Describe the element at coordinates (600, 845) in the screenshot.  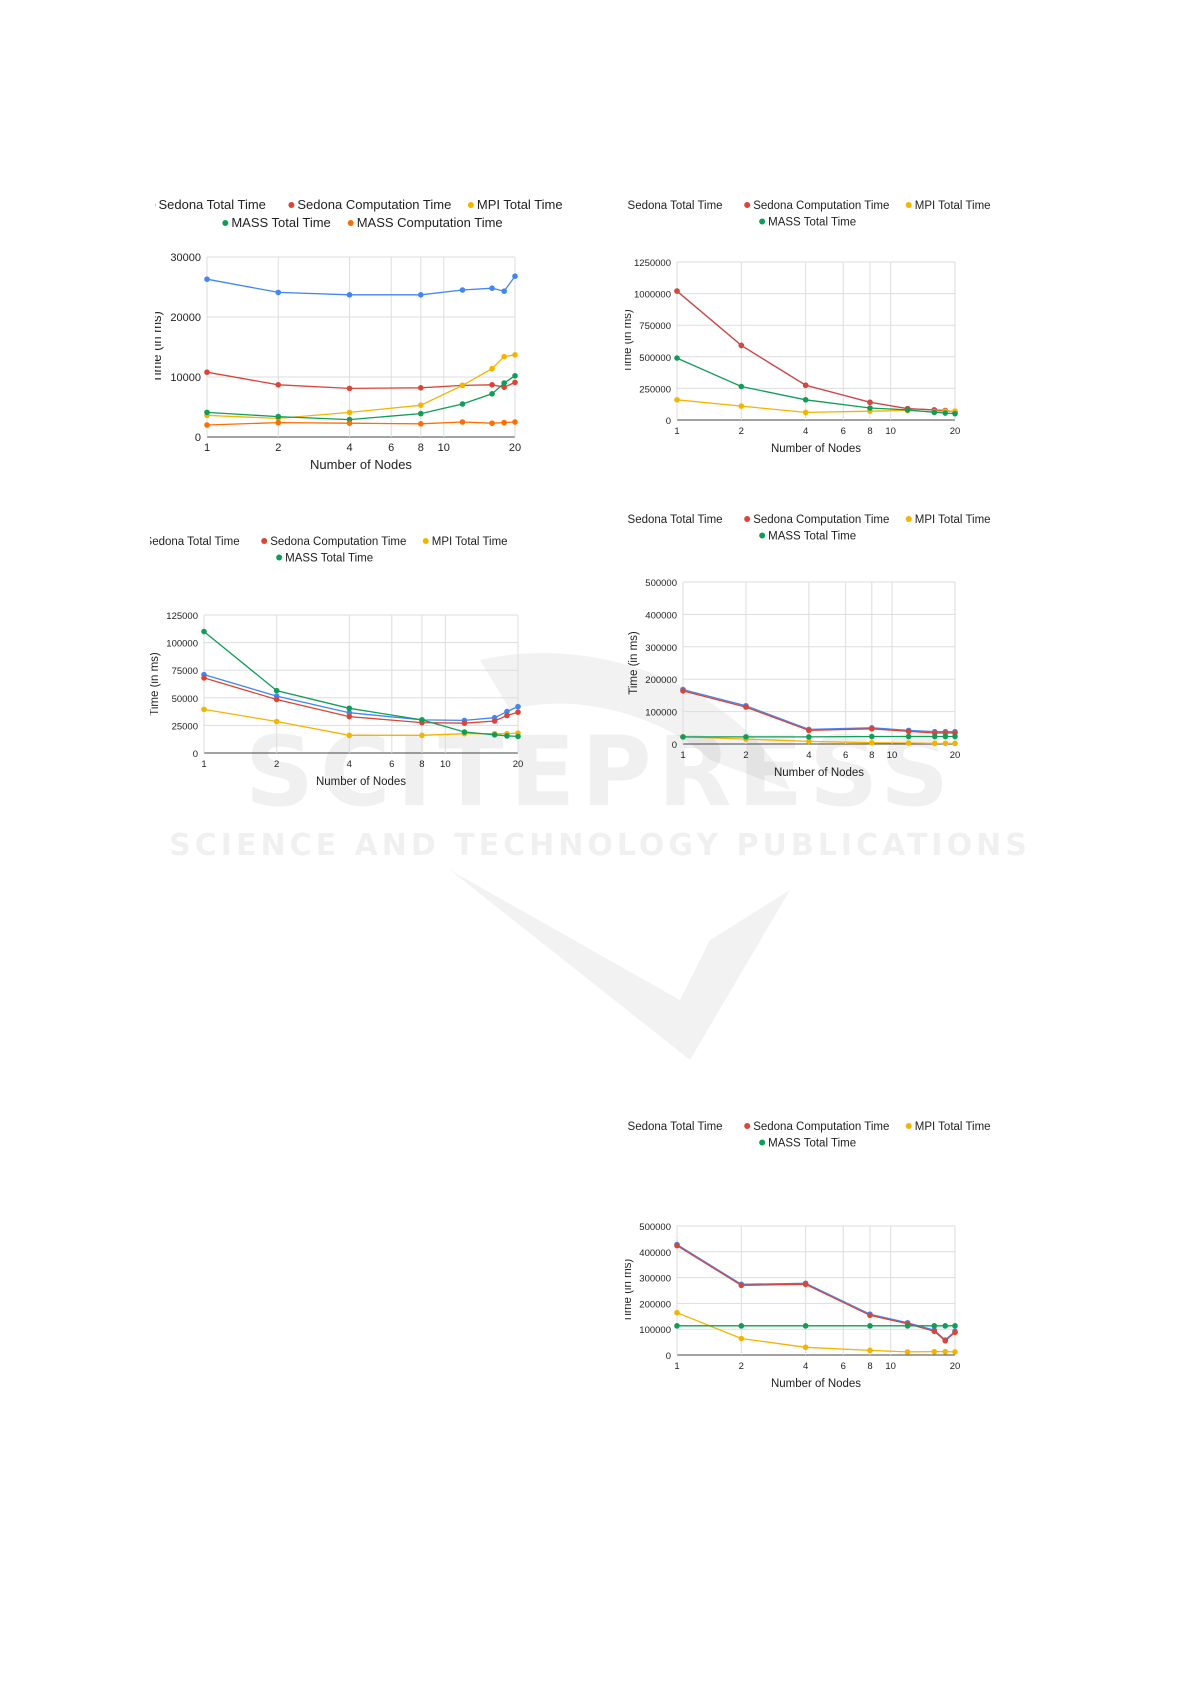
I see `watermark-subtitle: SCIENCE AND TECHNOLOGY PUBLICATIONS` at that location.